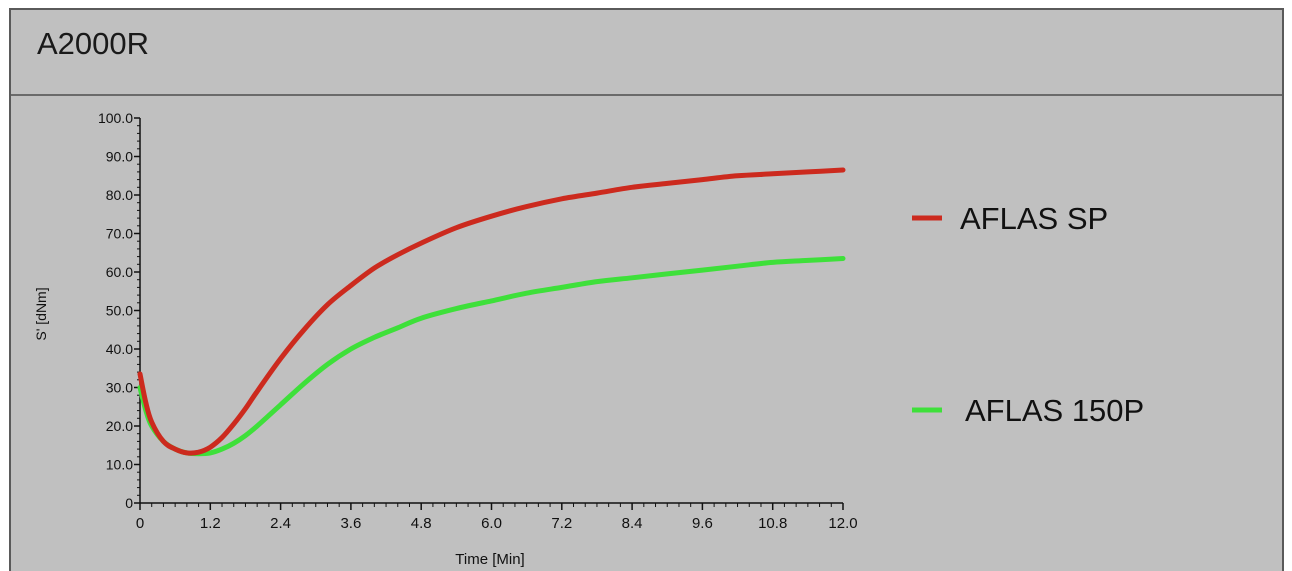 This screenshot has width=1292, height=571. I want to click on x-tick-label: 7.2, so click(561, 523).